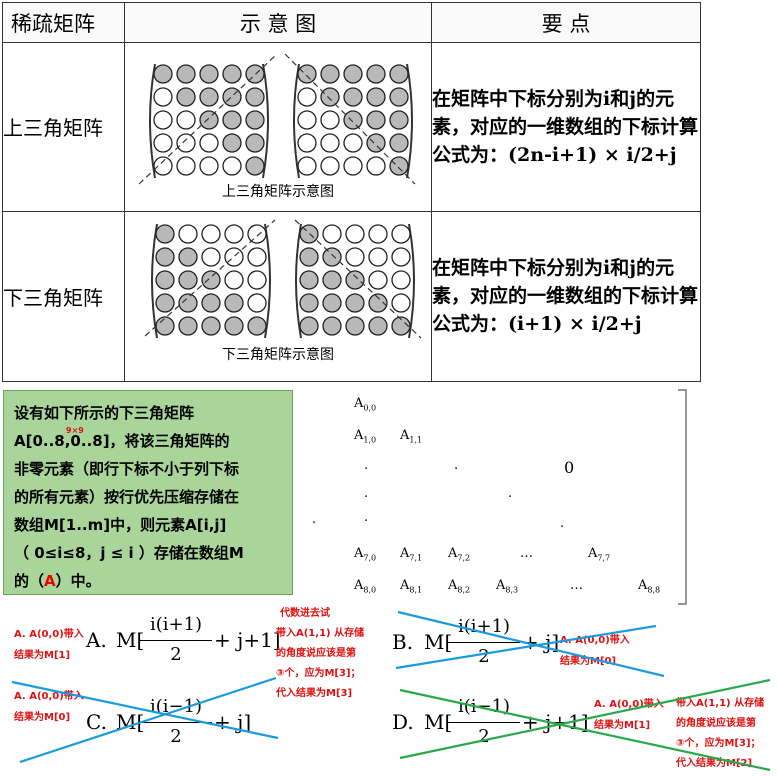  Describe the element at coordinates (629, 715) in the screenshot. I see `option-d-note-left: A. A(0,0)带入 结果为M[1]` at that location.